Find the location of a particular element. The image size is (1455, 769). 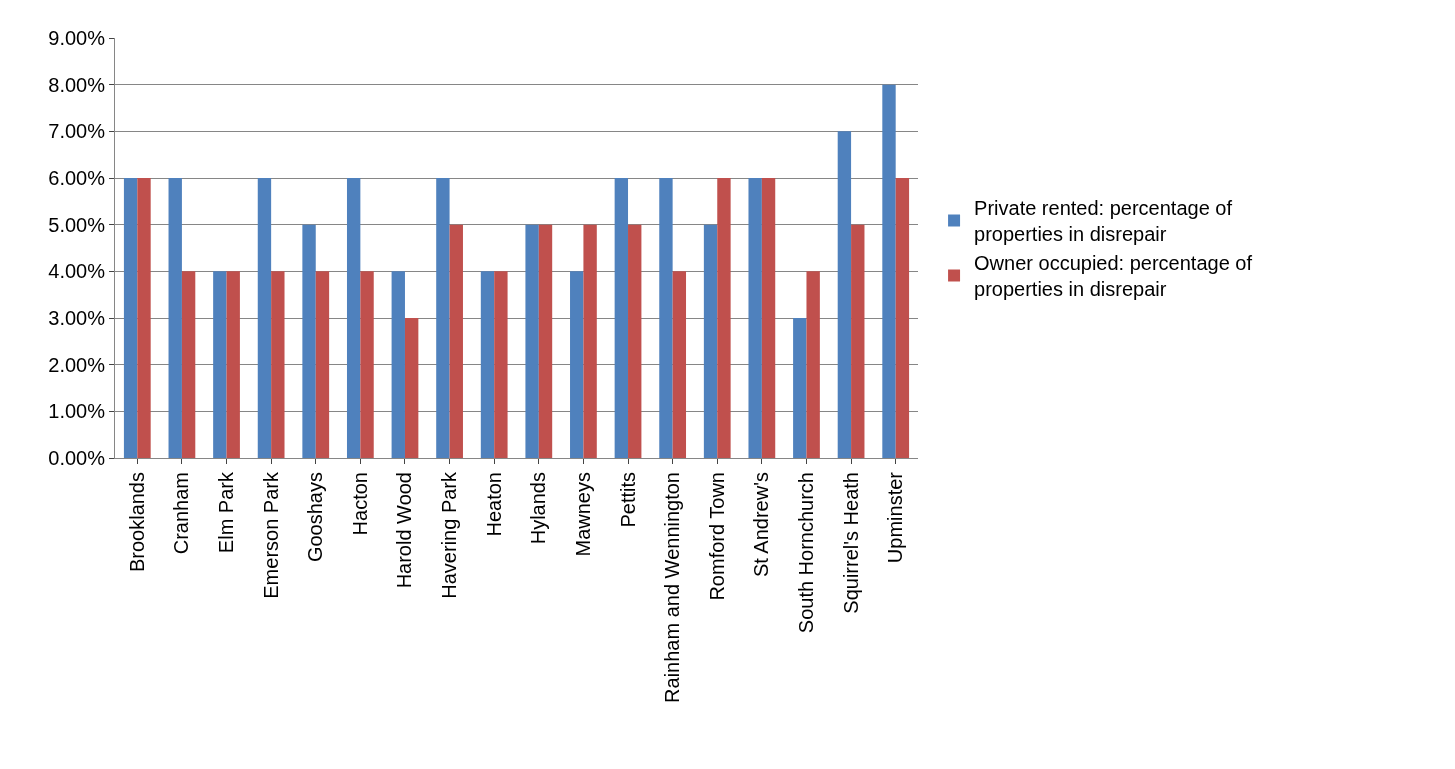

y-tick-label: 3.00% is located at coordinates (77, 318).